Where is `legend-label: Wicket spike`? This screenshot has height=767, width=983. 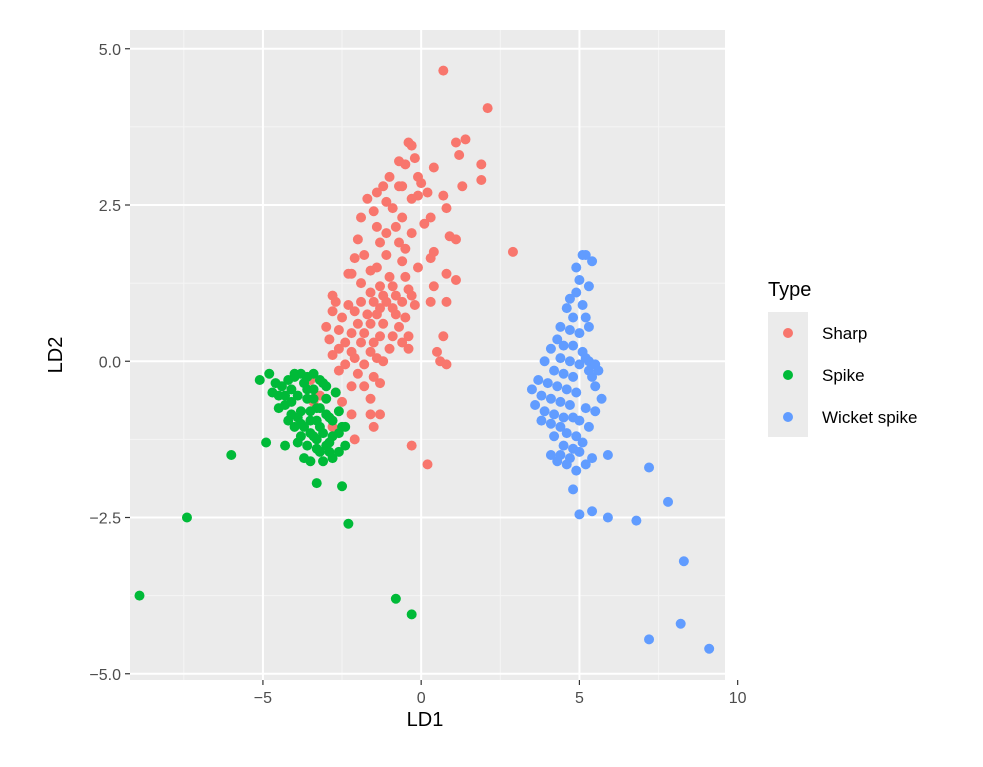
legend-label: Wicket spike is located at coordinates (869, 417).